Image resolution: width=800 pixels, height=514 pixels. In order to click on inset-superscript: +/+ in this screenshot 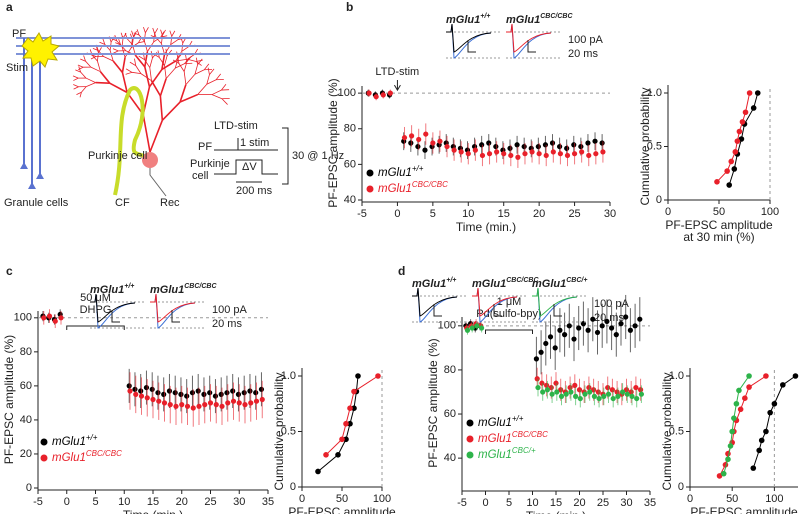, I will do `click(485, 16)`.